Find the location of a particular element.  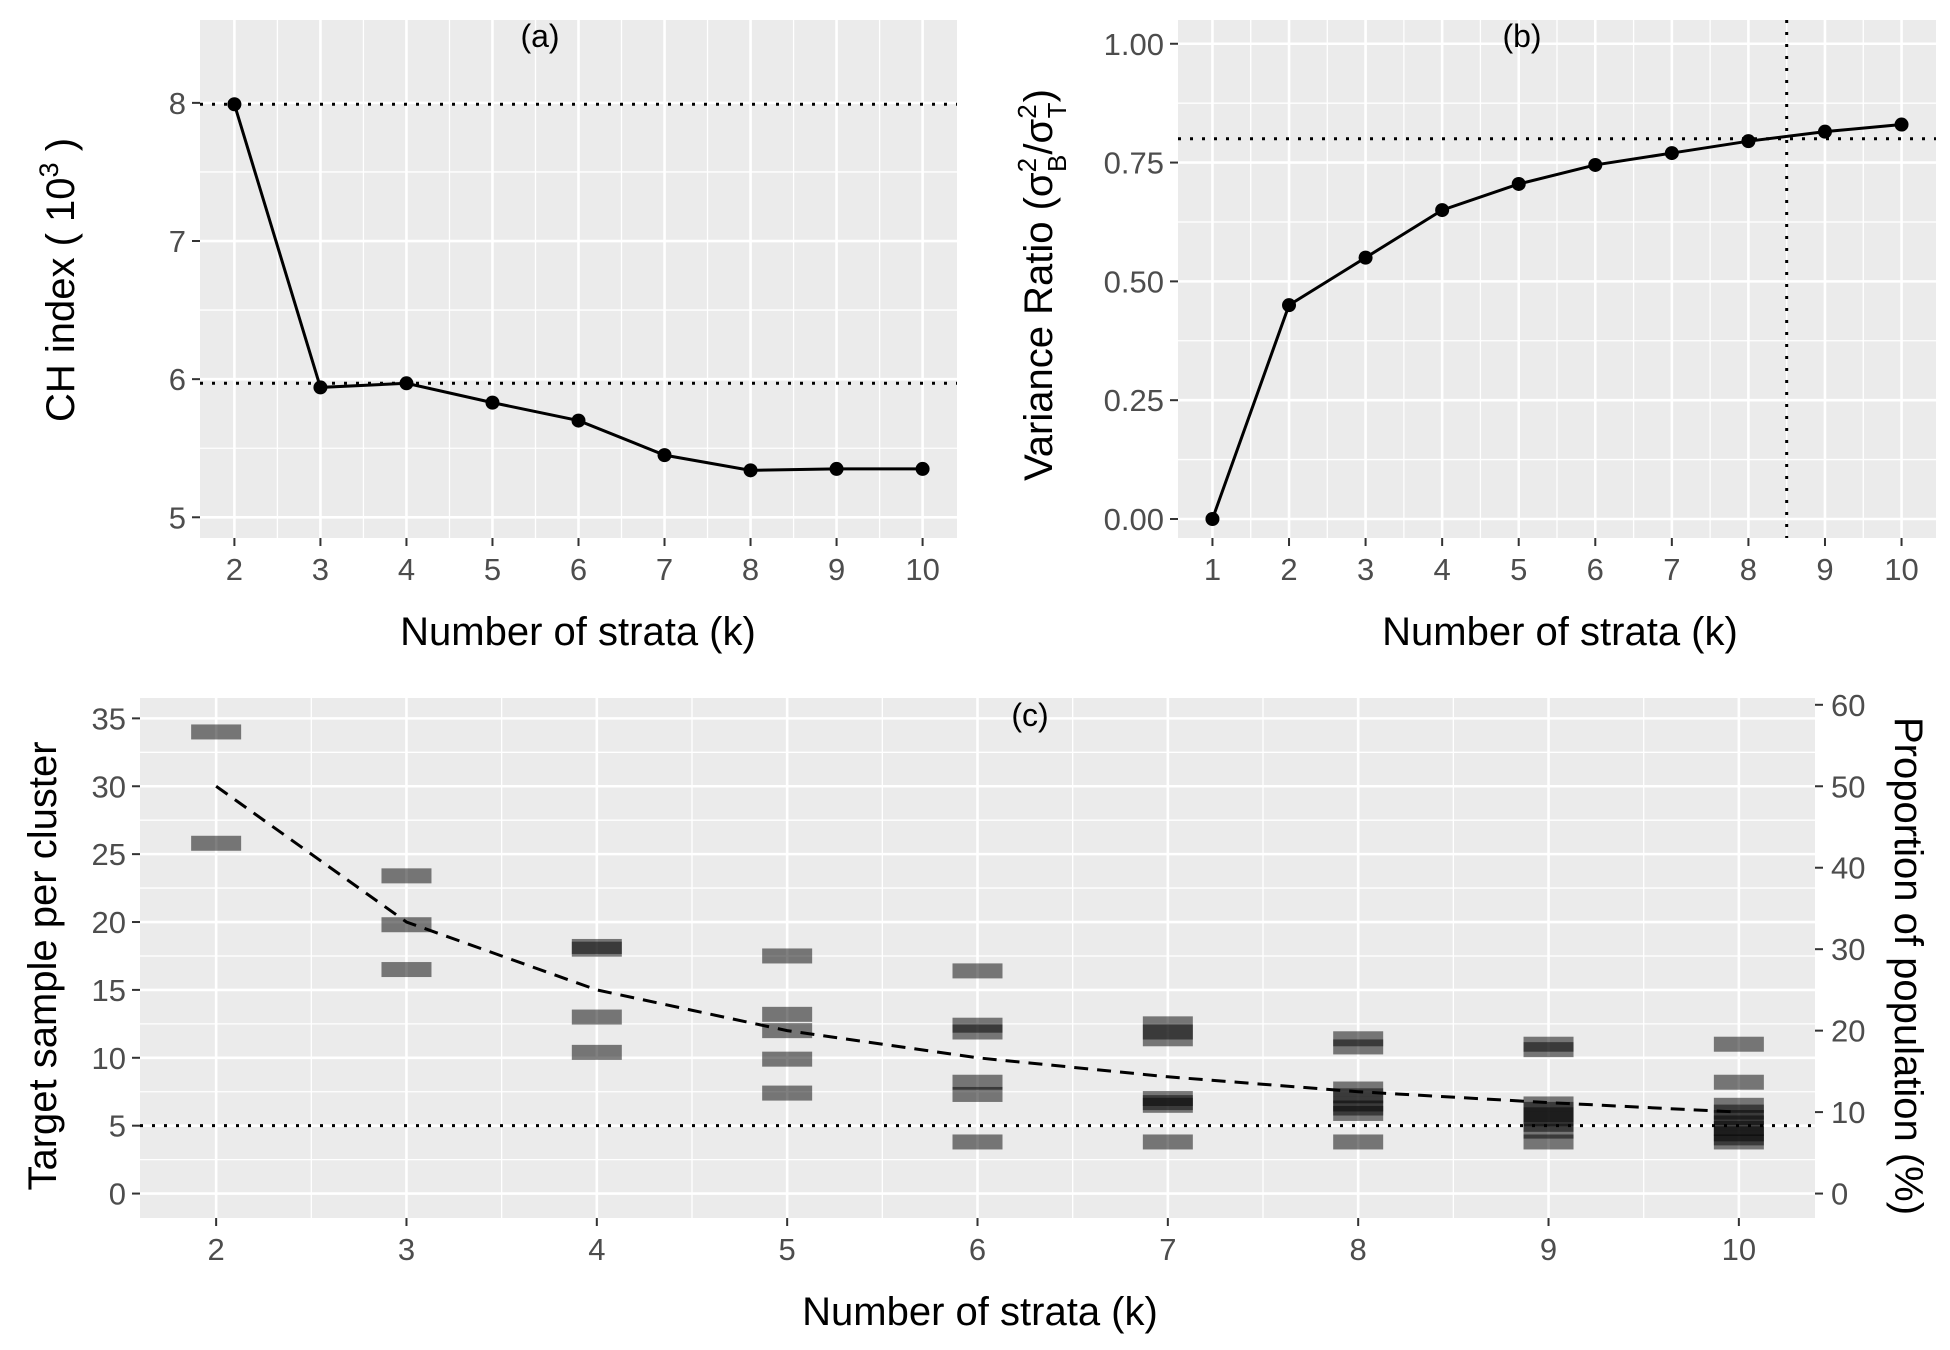

panel-c-y-tick-label: 35 is located at coordinates (109, 718).